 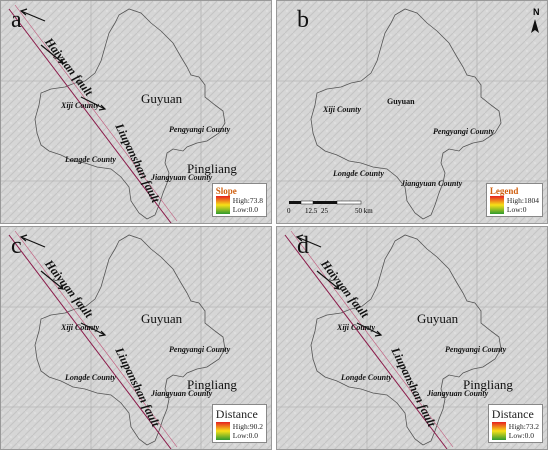 I want to click on panel-letter: c, so click(x=16, y=246).